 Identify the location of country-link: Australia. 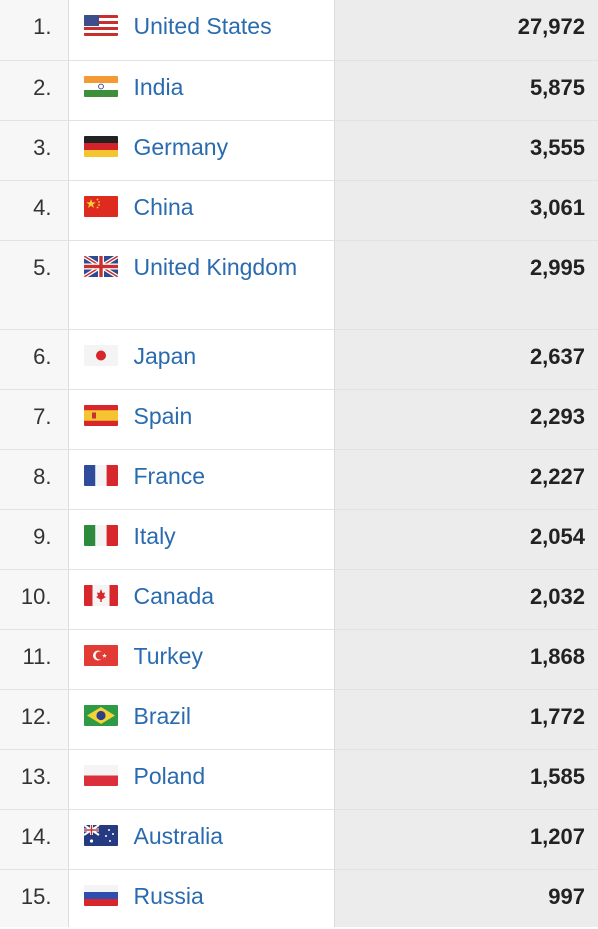
(178, 835).